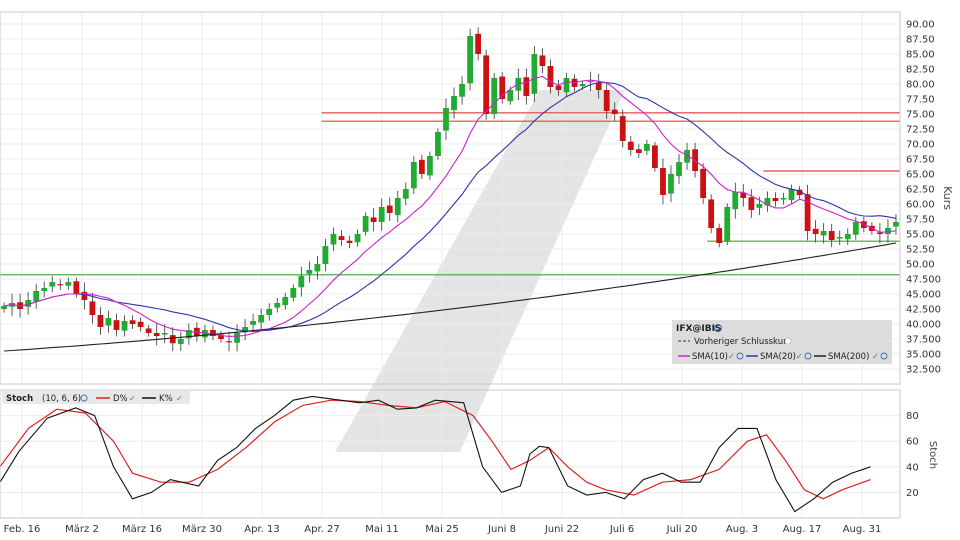  What do you see at coordinates (923, 280) in the screenshot?
I see `price-y-tick-label: 47.500` at bounding box center [923, 280].